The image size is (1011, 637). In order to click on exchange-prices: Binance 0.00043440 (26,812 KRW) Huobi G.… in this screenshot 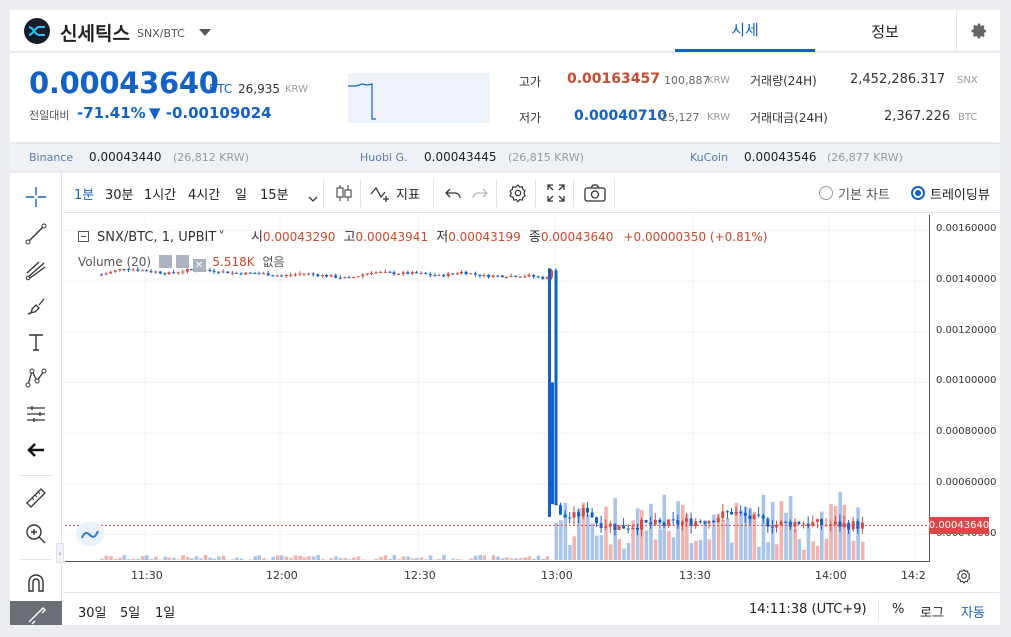, I will do `click(505, 156)`.